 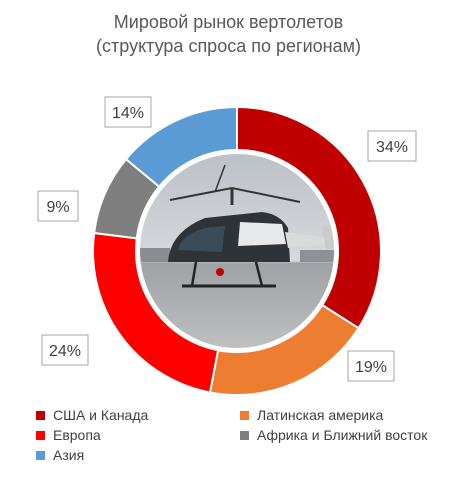 I want to click on data-label-text: 9%, so click(x=57, y=207).